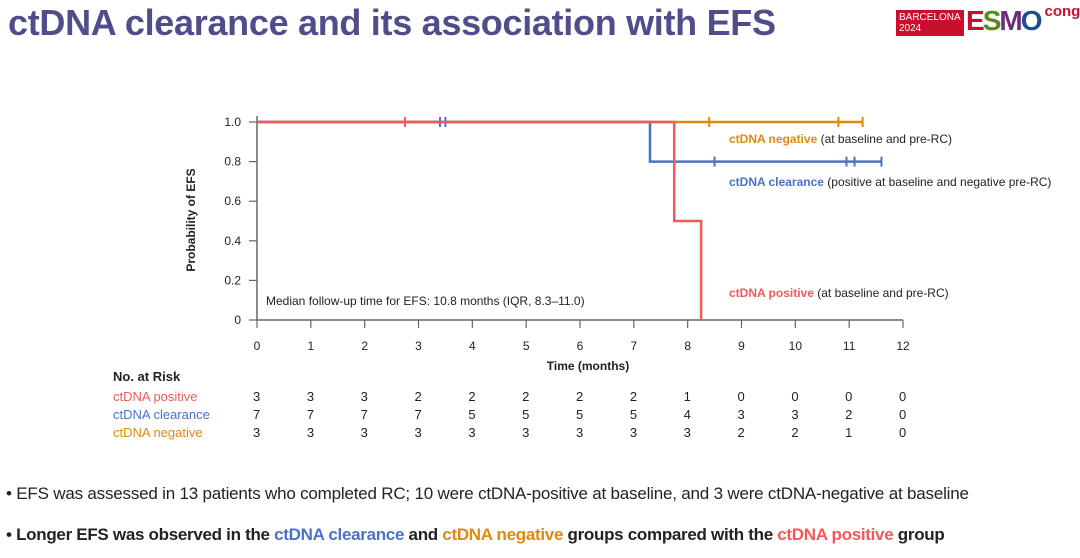 The image size is (1080, 558). What do you see at coordinates (580, 346) in the screenshot?
I see `x-tick-label: 6` at bounding box center [580, 346].